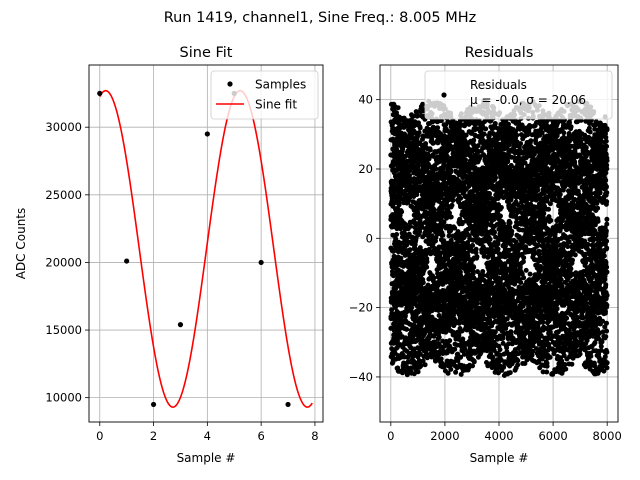 The height and width of the screenshot is (480, 640). I want to click on x-tick-label: 6, so click(260, 436).